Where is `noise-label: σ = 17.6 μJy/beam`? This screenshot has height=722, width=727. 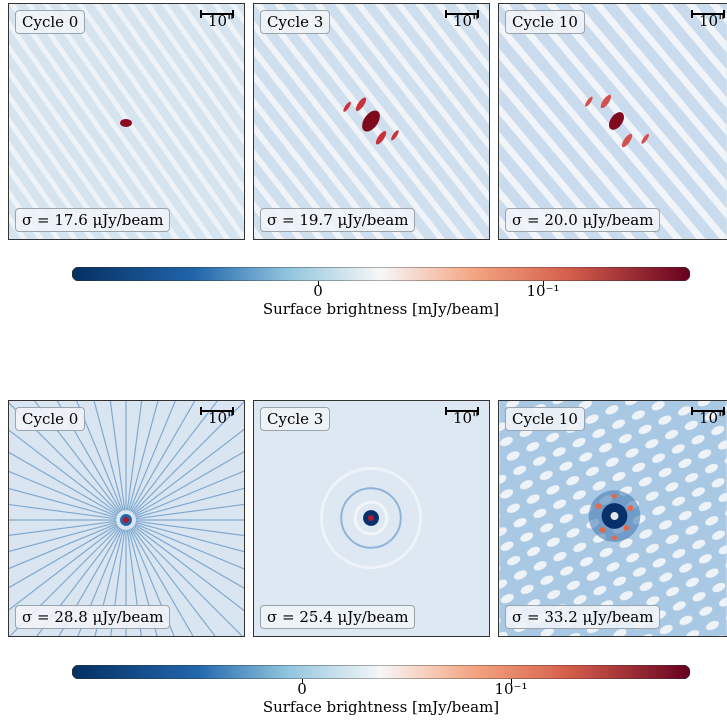 noise-label: σ = 17.6 μJy/beam is located at coordinates (93, 220).